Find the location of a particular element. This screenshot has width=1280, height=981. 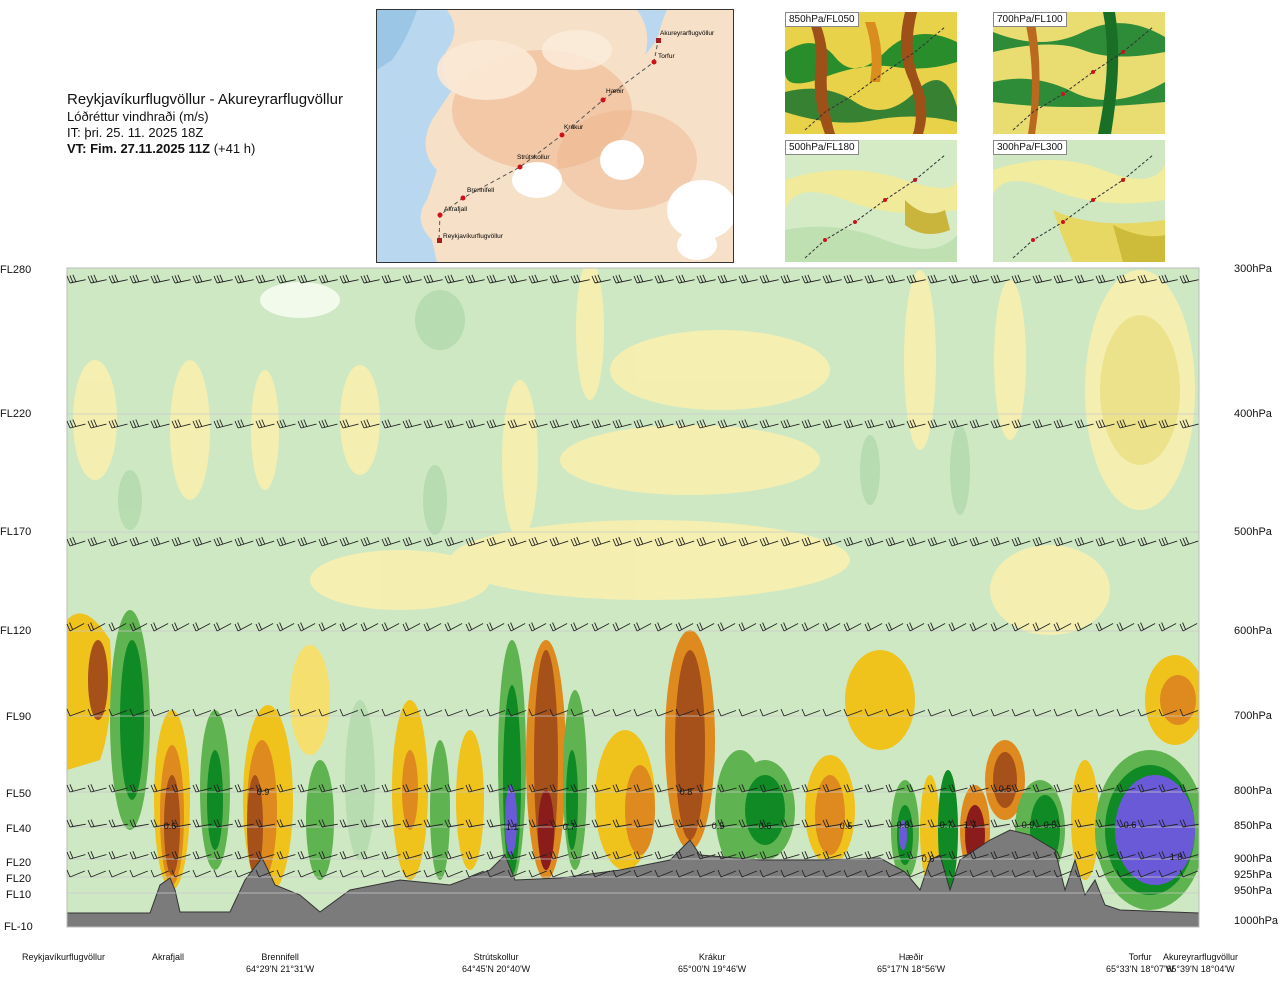

map-label-krakur: Krákur is located at coordinates (574, 127).